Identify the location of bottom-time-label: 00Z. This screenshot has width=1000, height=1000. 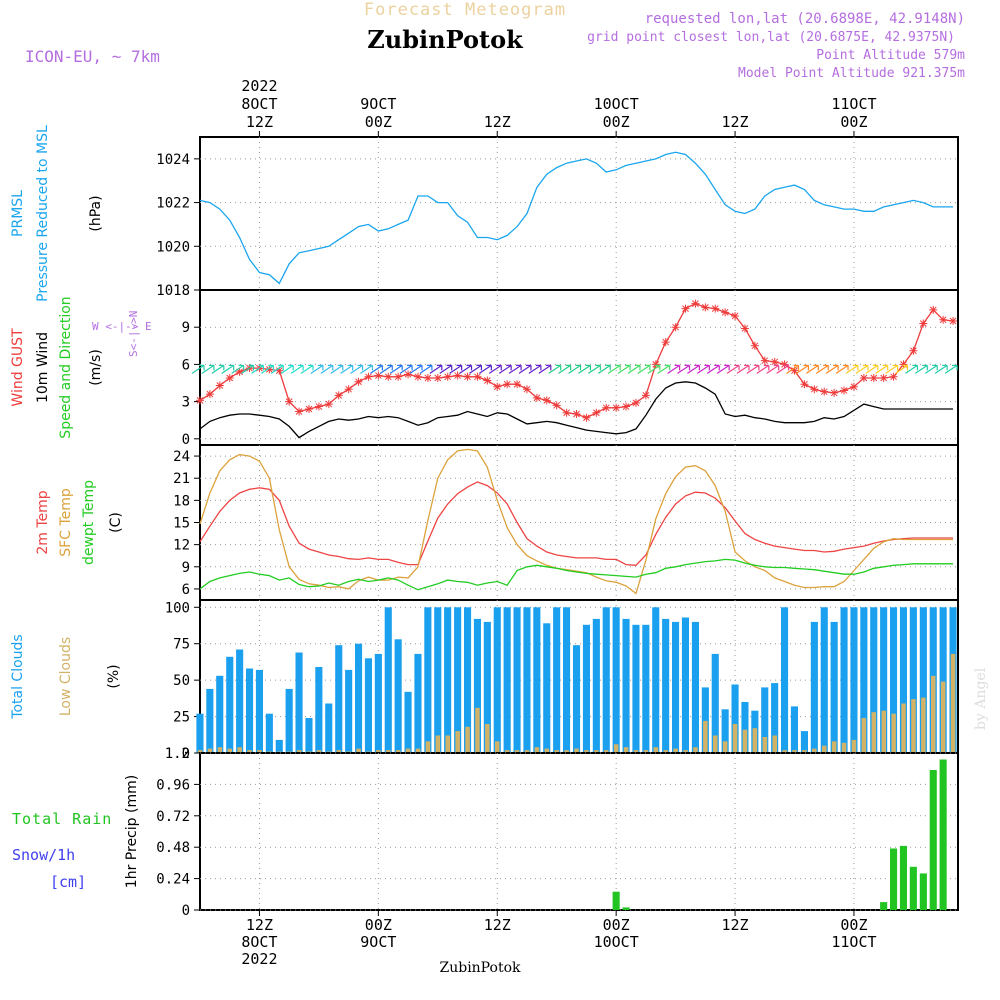
(853, 925).